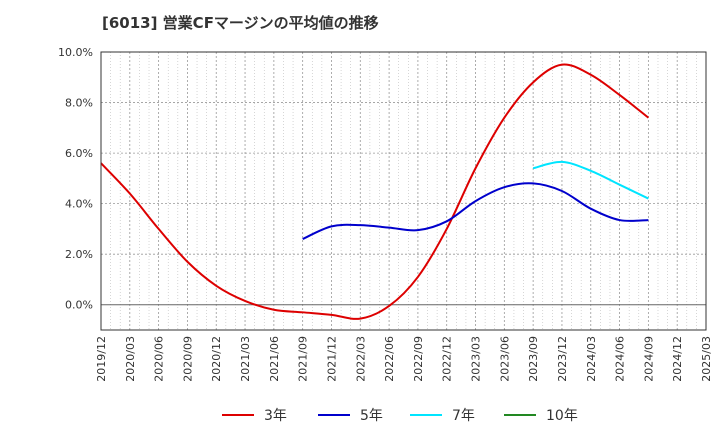 This screenshot has width=720, height=440. Describe the element at coordinates (79, 305) in the screenshot. I see `y-tick-label: 0.0%` at that location.